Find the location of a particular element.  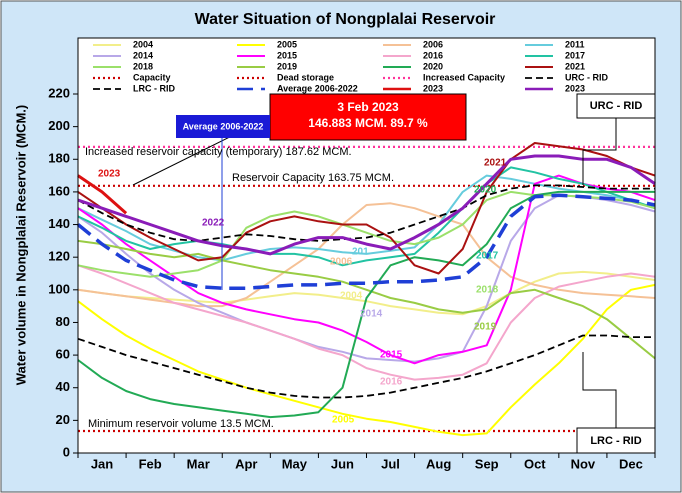

urc-box is located at coordinates (616, 106).